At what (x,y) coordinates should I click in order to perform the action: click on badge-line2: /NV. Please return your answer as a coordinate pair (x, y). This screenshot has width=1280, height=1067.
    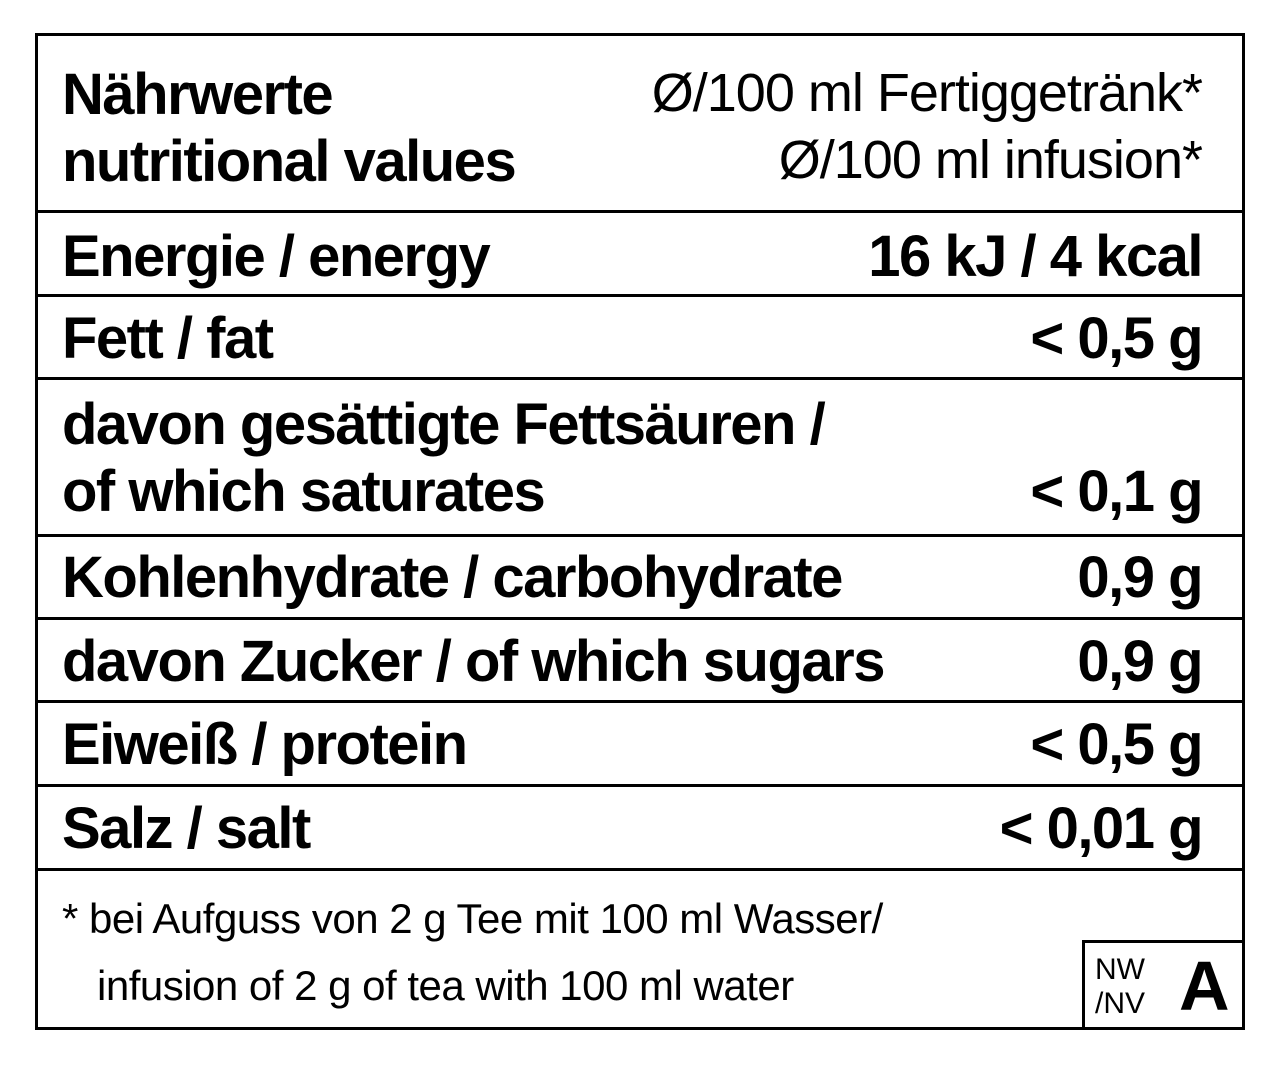
    Looking at the image, I should click on (1120, 1003).